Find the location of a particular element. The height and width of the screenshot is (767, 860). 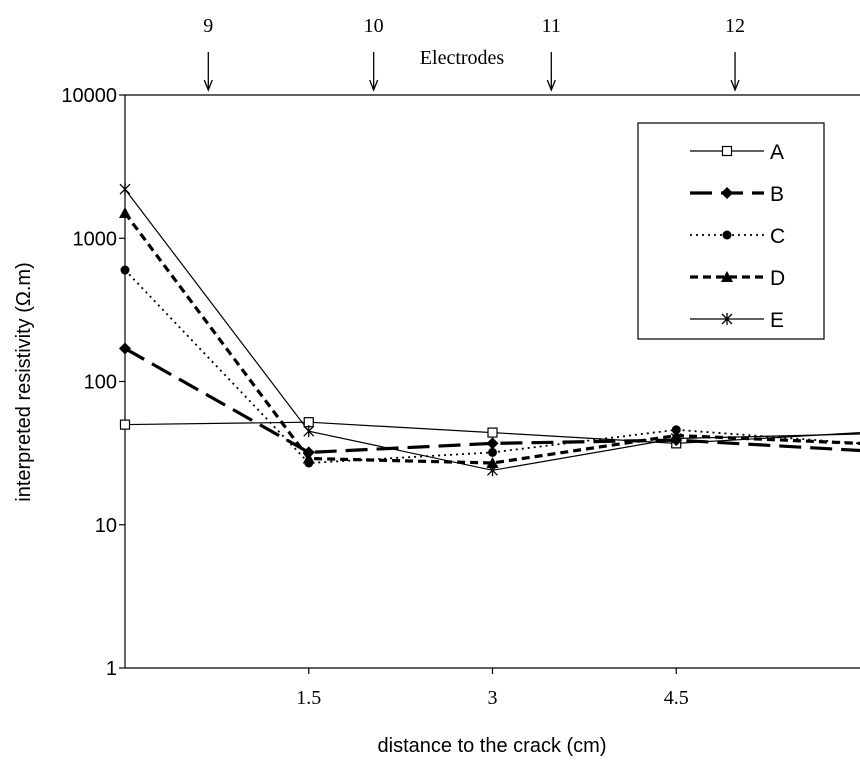

electrode-label: 10 is located at coordinates (374, 26).